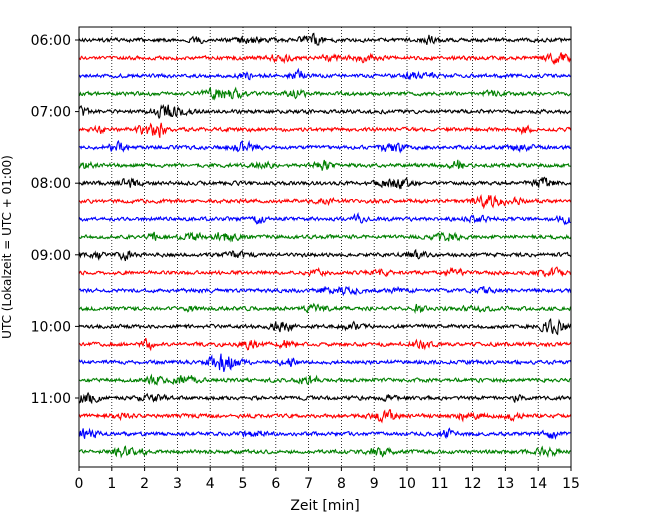 Image resolution: width=650 pixels, height=520 pixels. What do you see at coordinates (407, 484) in the screenshot?
I see `x-tick-label: 10` at bounding box center [407, 484].